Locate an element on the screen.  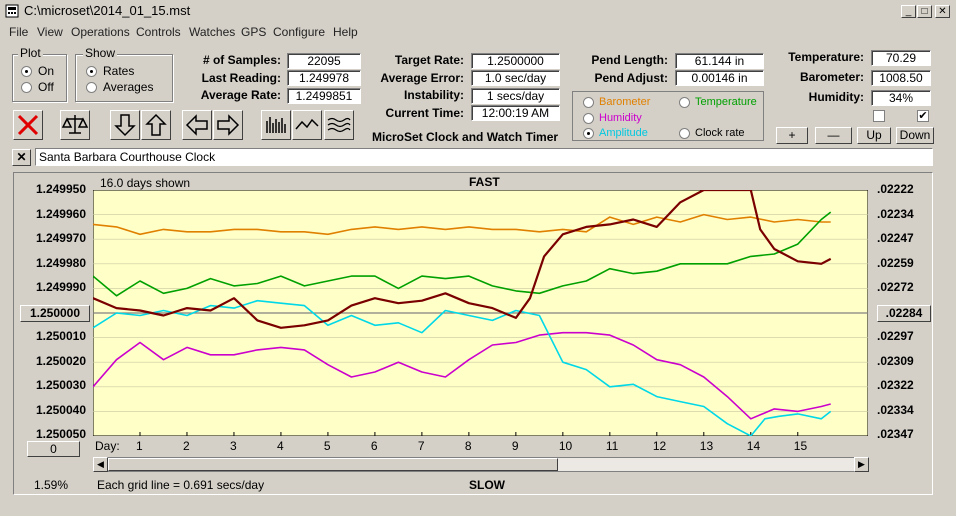
app-icon is located at coordinates (12, 11).